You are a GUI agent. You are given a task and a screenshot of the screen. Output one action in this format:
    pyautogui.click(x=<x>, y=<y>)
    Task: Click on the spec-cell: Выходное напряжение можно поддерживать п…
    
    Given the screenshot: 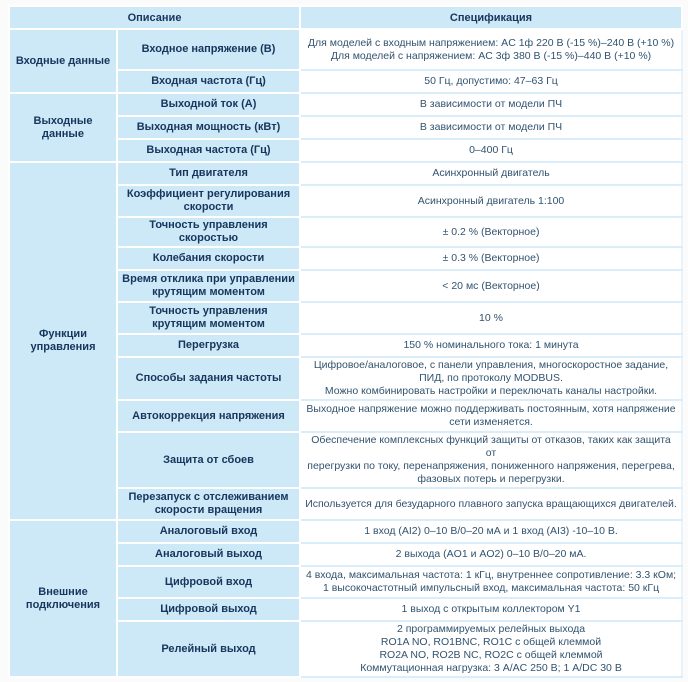 What is the action you would take?
    pyautogui.click(x=491, y=416)
    